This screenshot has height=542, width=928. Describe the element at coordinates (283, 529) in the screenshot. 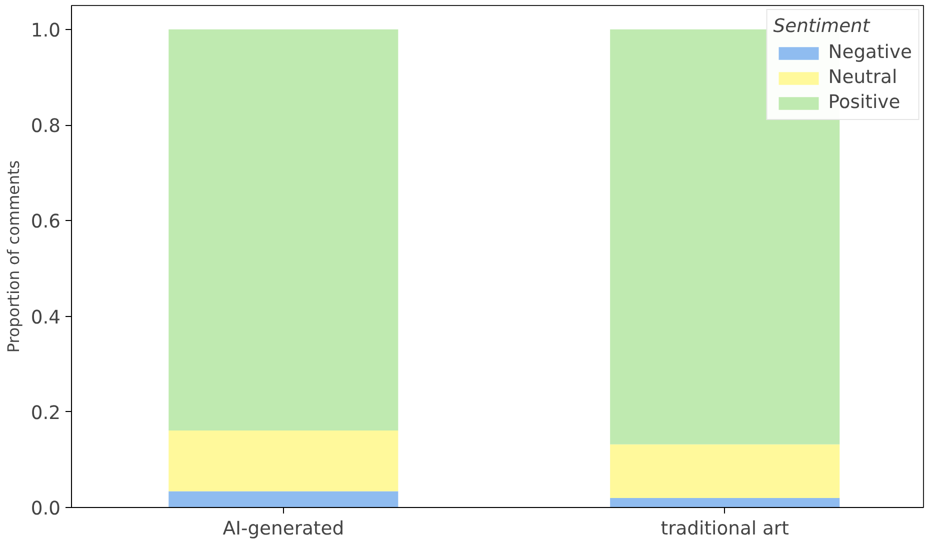

I see `x-tick-label: AI-generated` at that location.